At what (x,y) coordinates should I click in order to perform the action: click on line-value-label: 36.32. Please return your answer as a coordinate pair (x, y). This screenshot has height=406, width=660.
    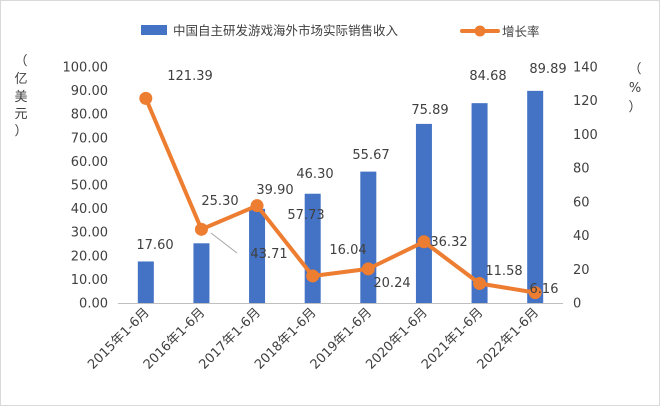
    Looking at the image, I should click on (448, 242).